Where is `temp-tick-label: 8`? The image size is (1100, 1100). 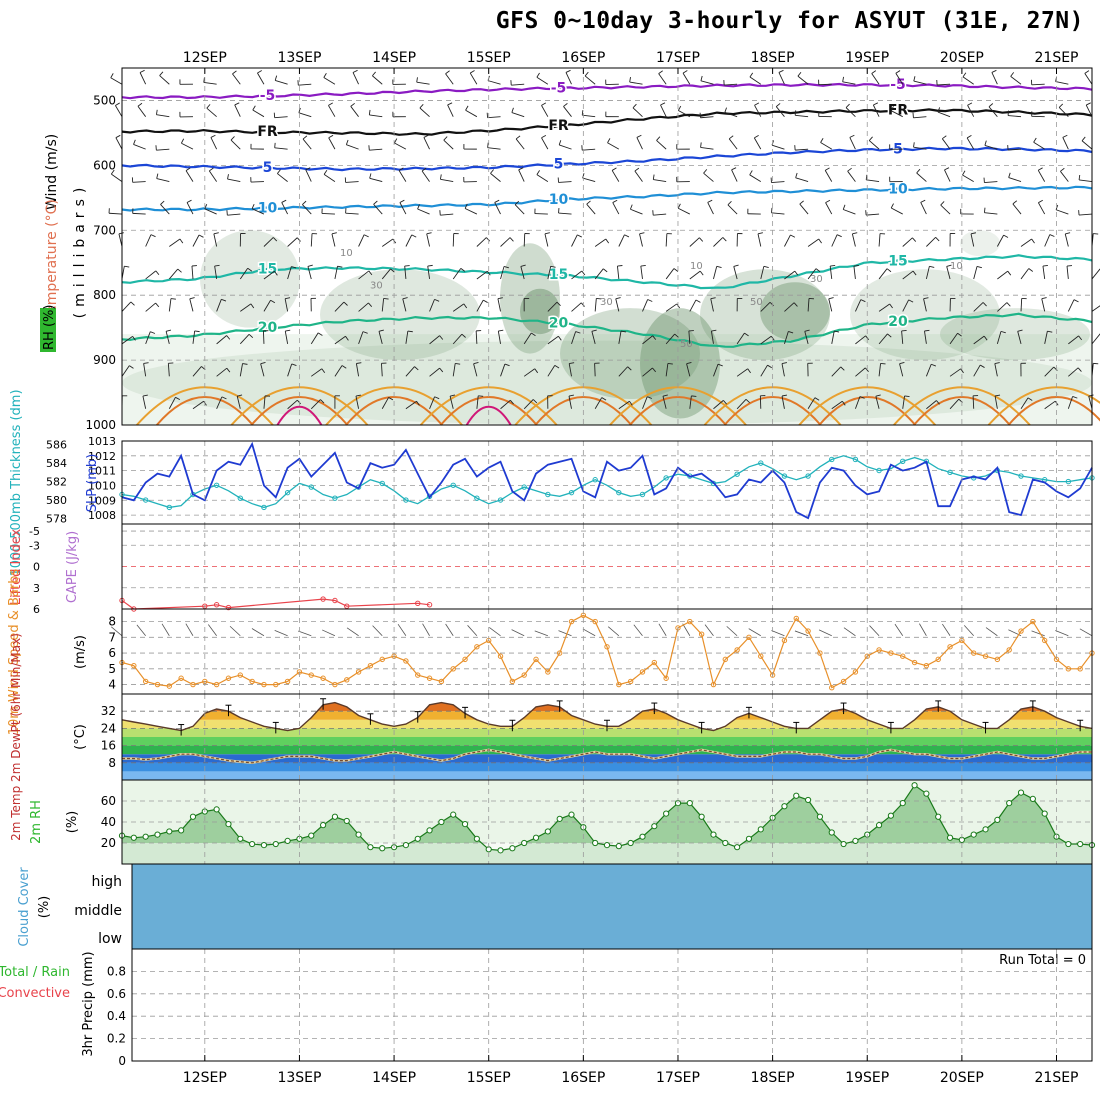 temp-tick-label: 8 is located at coordinates (112, 763).